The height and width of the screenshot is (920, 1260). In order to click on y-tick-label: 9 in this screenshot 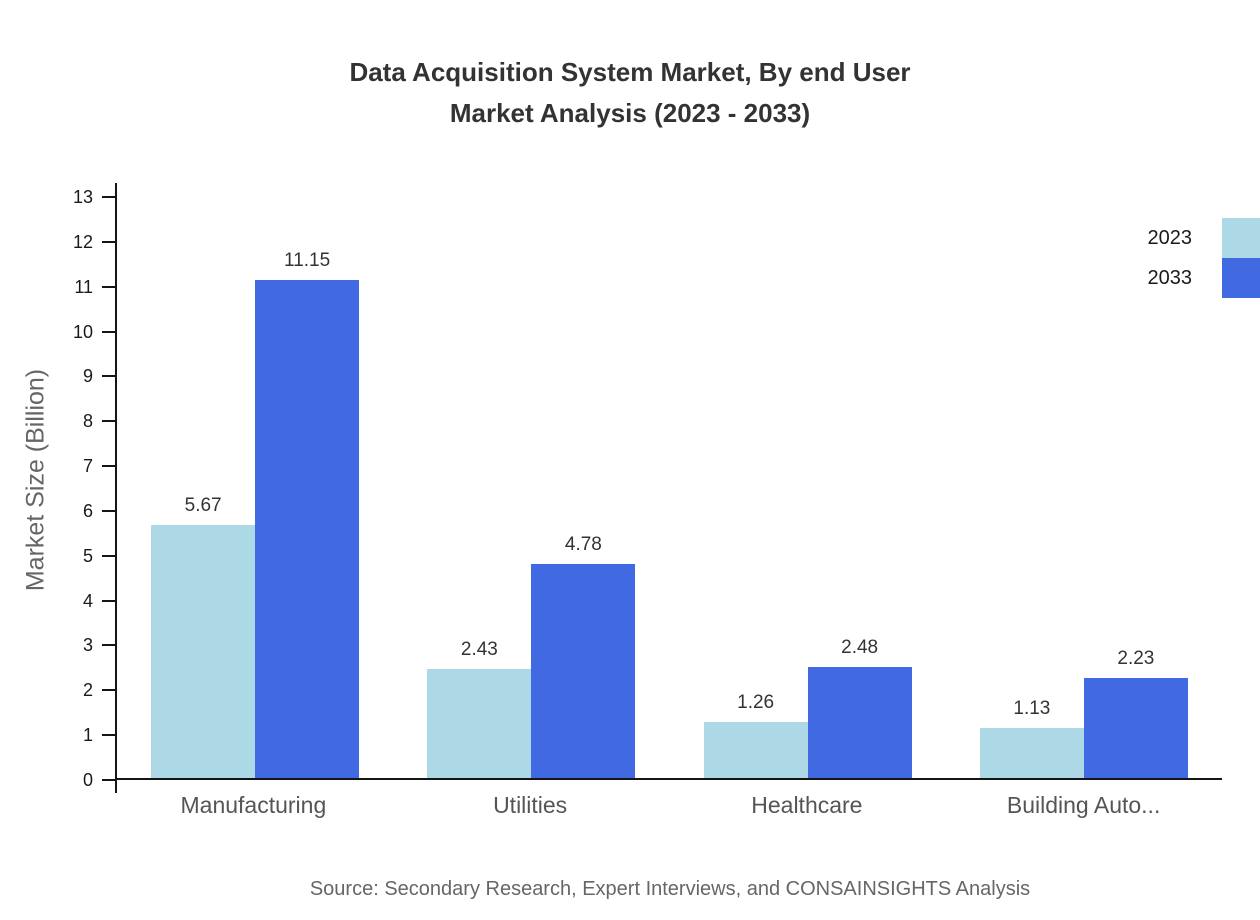, I will do `click(87, 376)`.